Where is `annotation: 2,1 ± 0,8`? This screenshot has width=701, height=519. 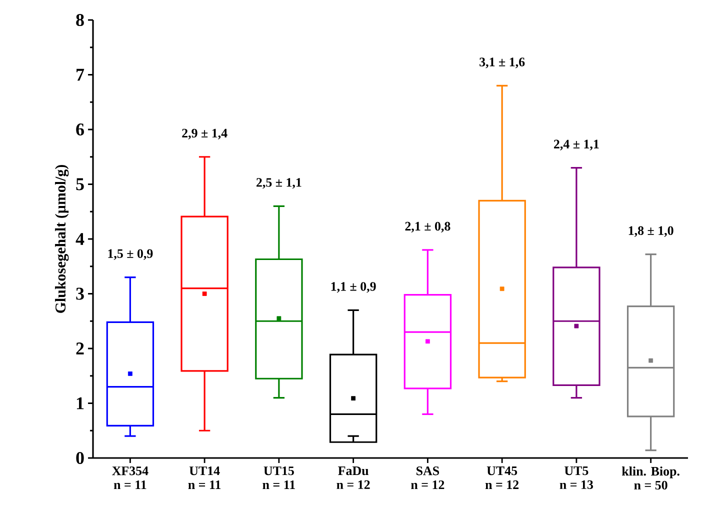 annotation: 2,1 ± 0,8 is located at coordinates (427, 227).